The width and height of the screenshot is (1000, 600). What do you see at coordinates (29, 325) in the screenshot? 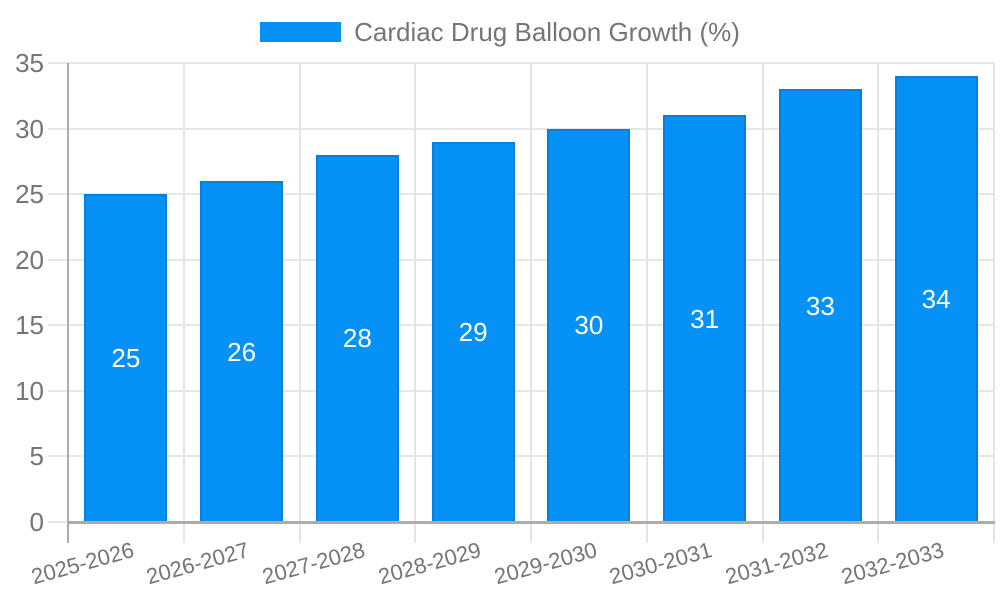
I see `y-tick-label: 15` at bounding box center [29, 325].